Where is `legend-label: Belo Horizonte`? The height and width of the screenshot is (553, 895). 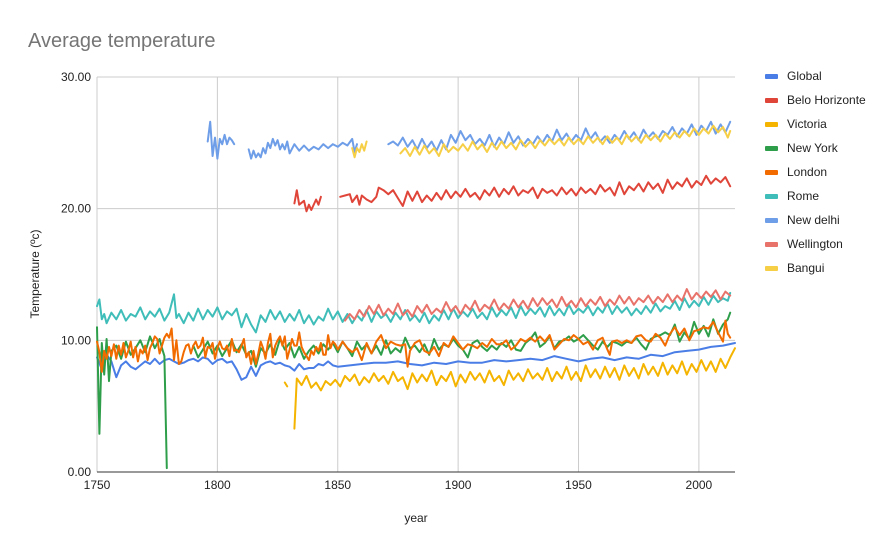
legend-label: Belo Horizonte is located at coordinates (826, 100).